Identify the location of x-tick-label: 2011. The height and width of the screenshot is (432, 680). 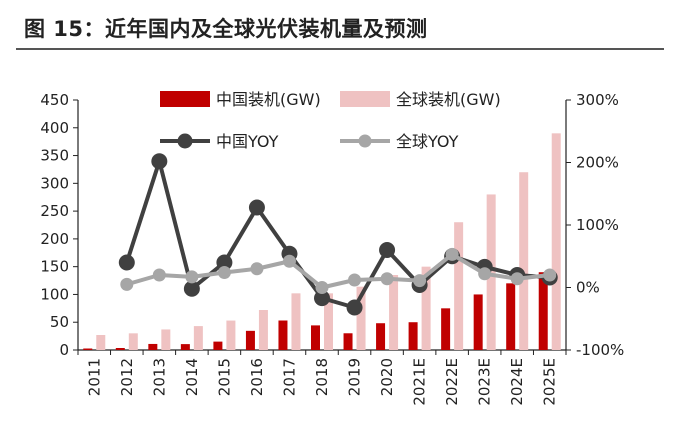
(94, 377).